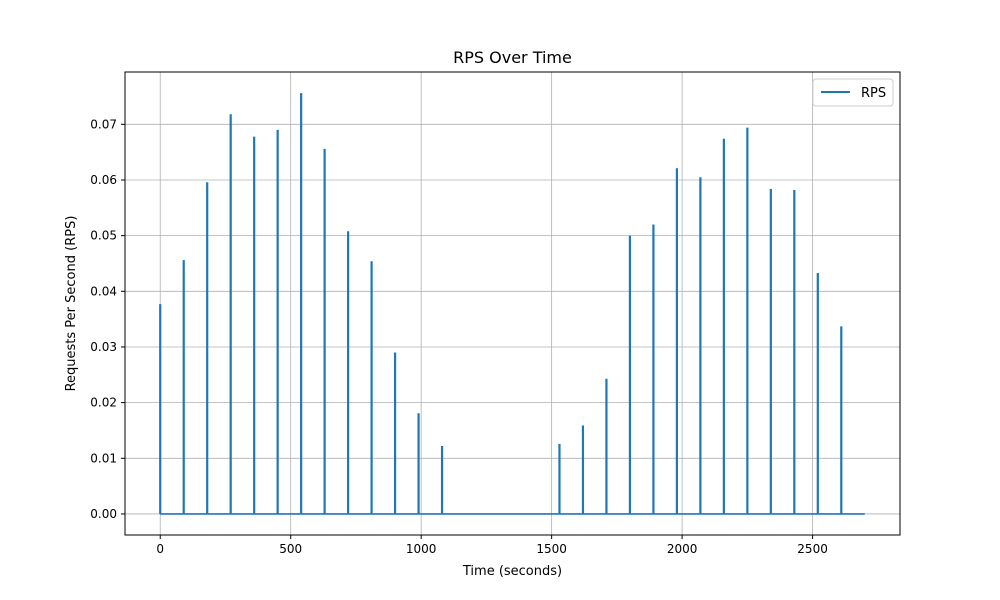 This screenshot has height=600, width=1000. Describe the element at coordinates (551, 549) in the screenshot. I see `x-tick-label: 1500` at that location.